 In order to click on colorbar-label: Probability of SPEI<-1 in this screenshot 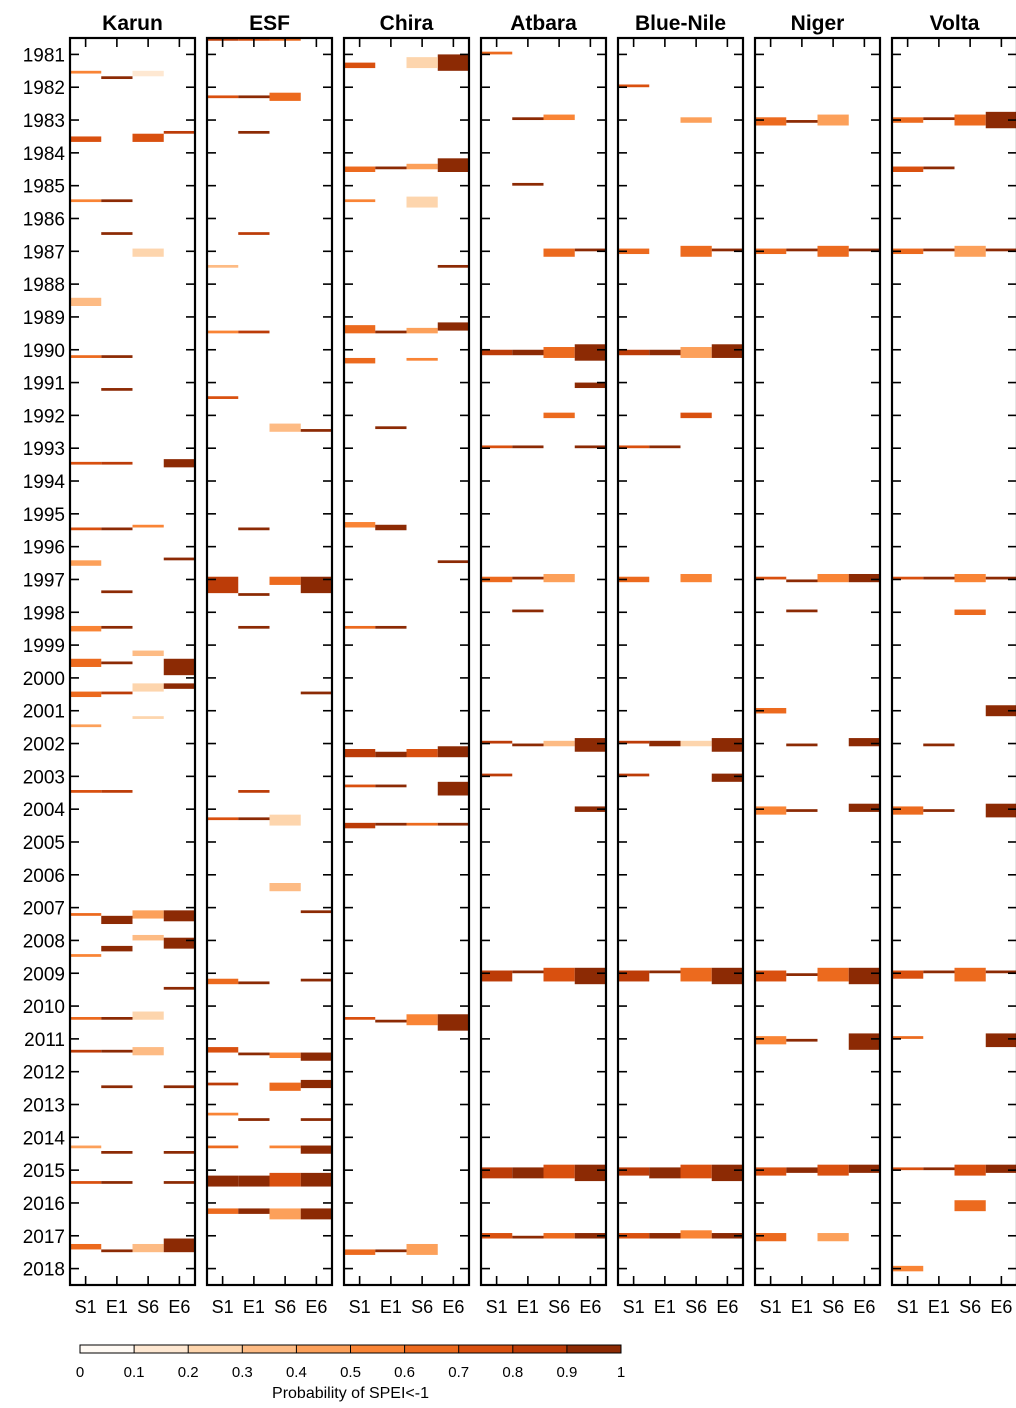, I will do `click(350, 1393)`.